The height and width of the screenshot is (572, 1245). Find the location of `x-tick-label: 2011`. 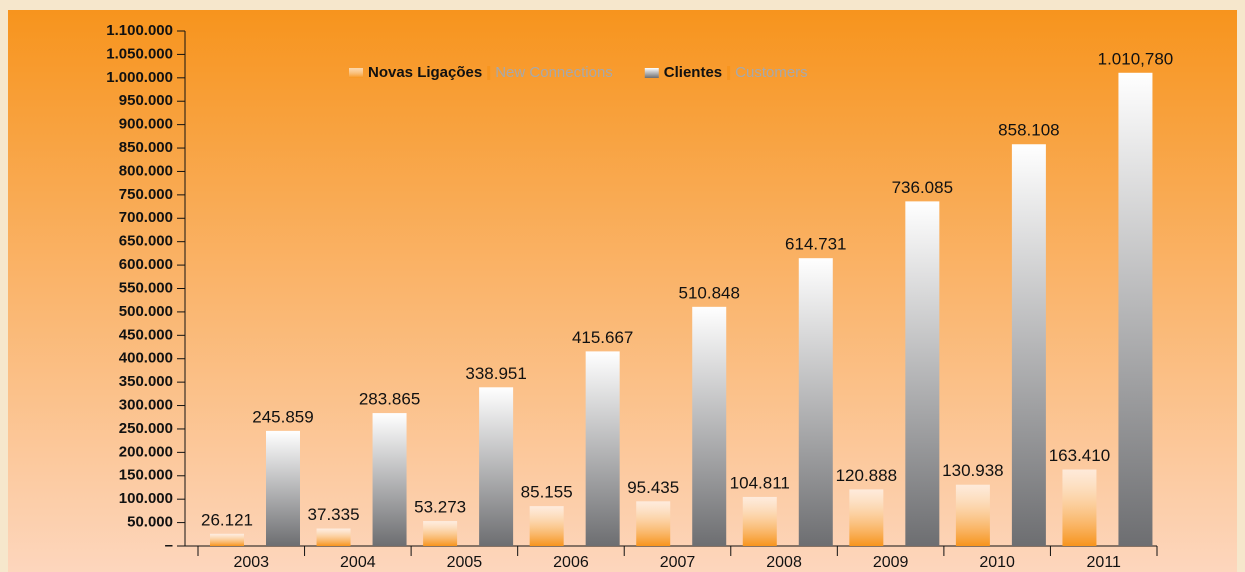

x-tick-label: 2011 is located at coordinates (1104, 562).